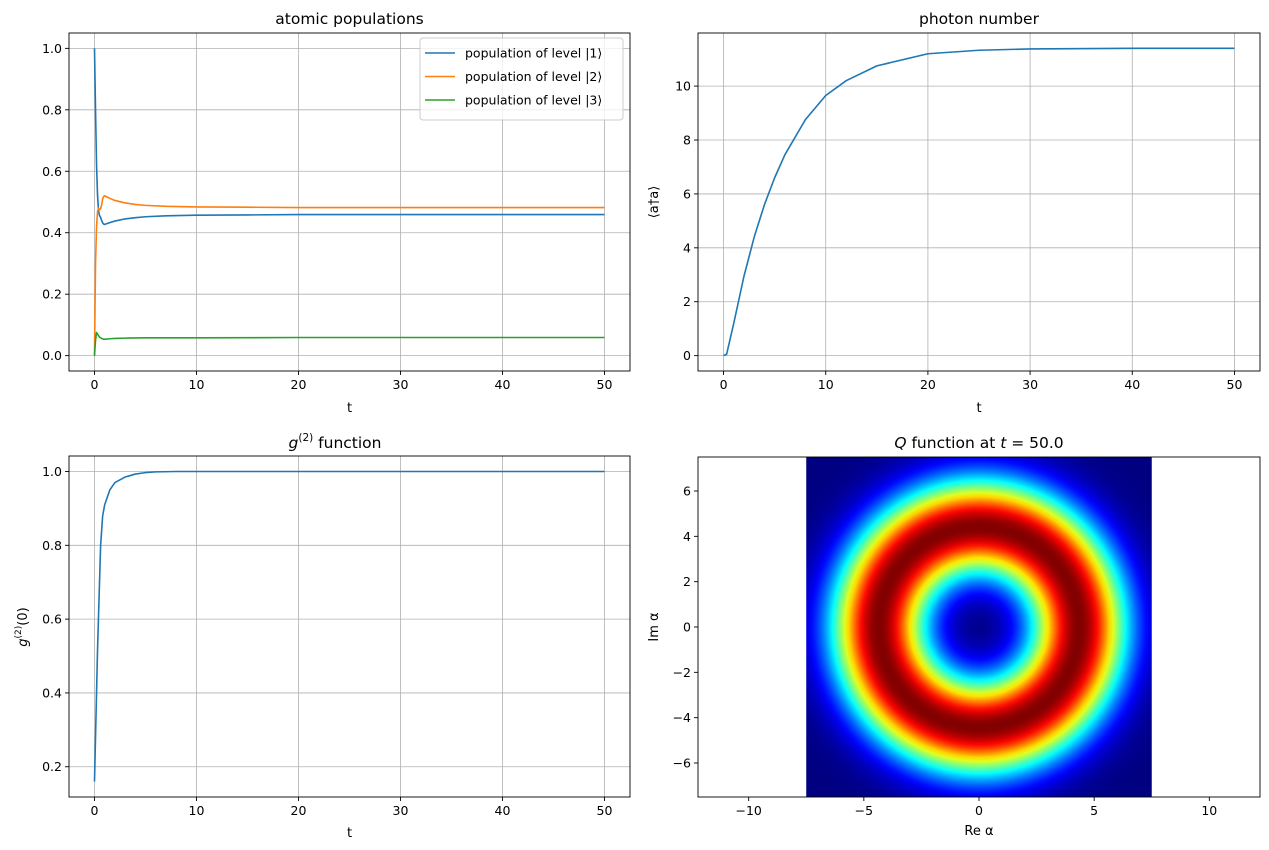  I want to click on x-axis-label: Re α, so click(978, 831).